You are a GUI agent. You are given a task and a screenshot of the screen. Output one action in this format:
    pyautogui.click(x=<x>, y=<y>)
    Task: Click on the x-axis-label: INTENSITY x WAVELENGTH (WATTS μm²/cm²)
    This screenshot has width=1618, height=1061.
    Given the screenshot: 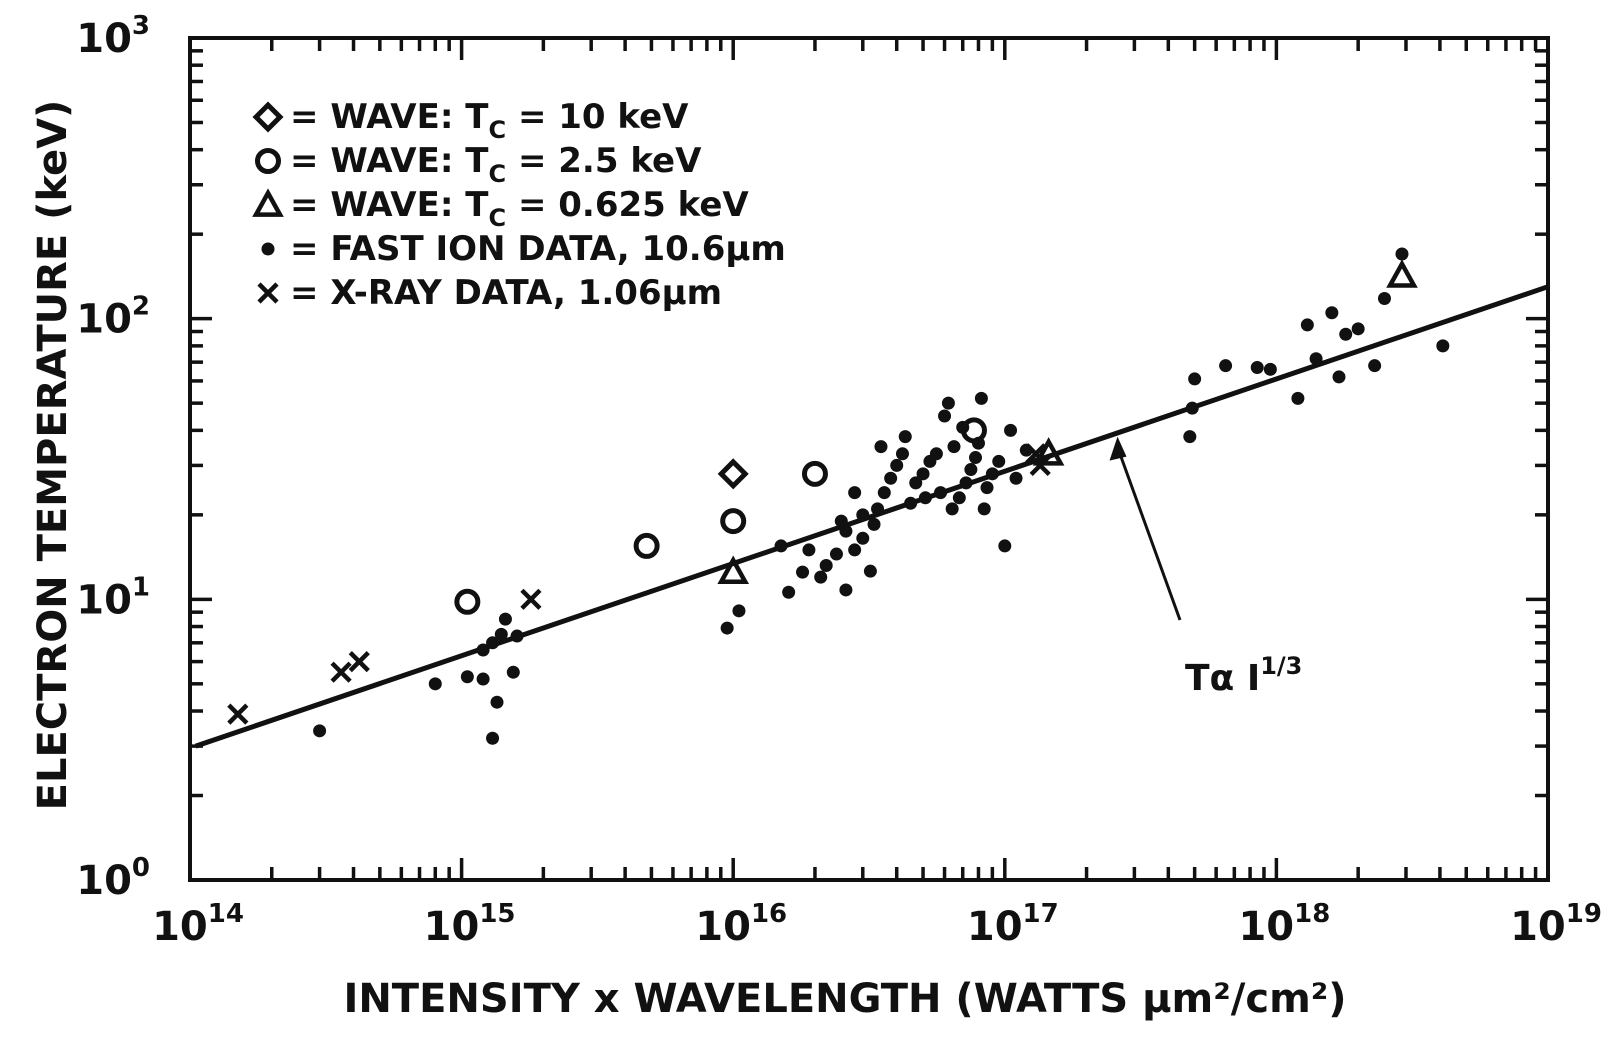 What is the action you would take?
    pyautogui.click(x=844, y=999)
    